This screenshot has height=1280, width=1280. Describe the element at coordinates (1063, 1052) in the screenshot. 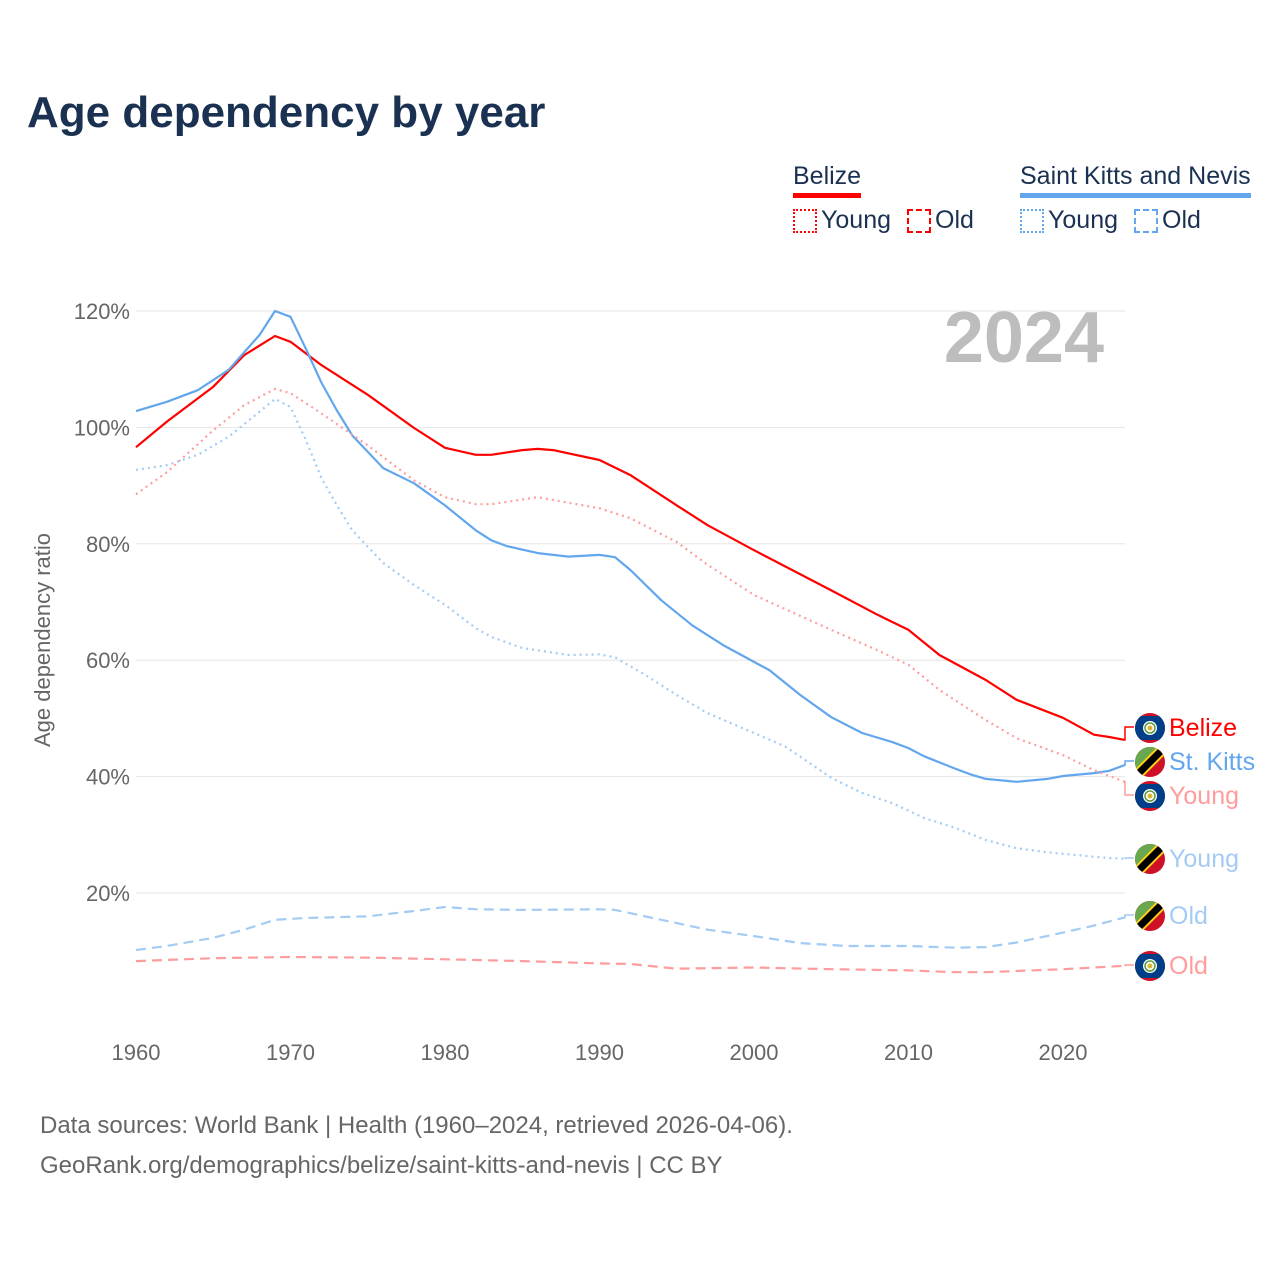

I see `x-tick-label: 2020` at that location.